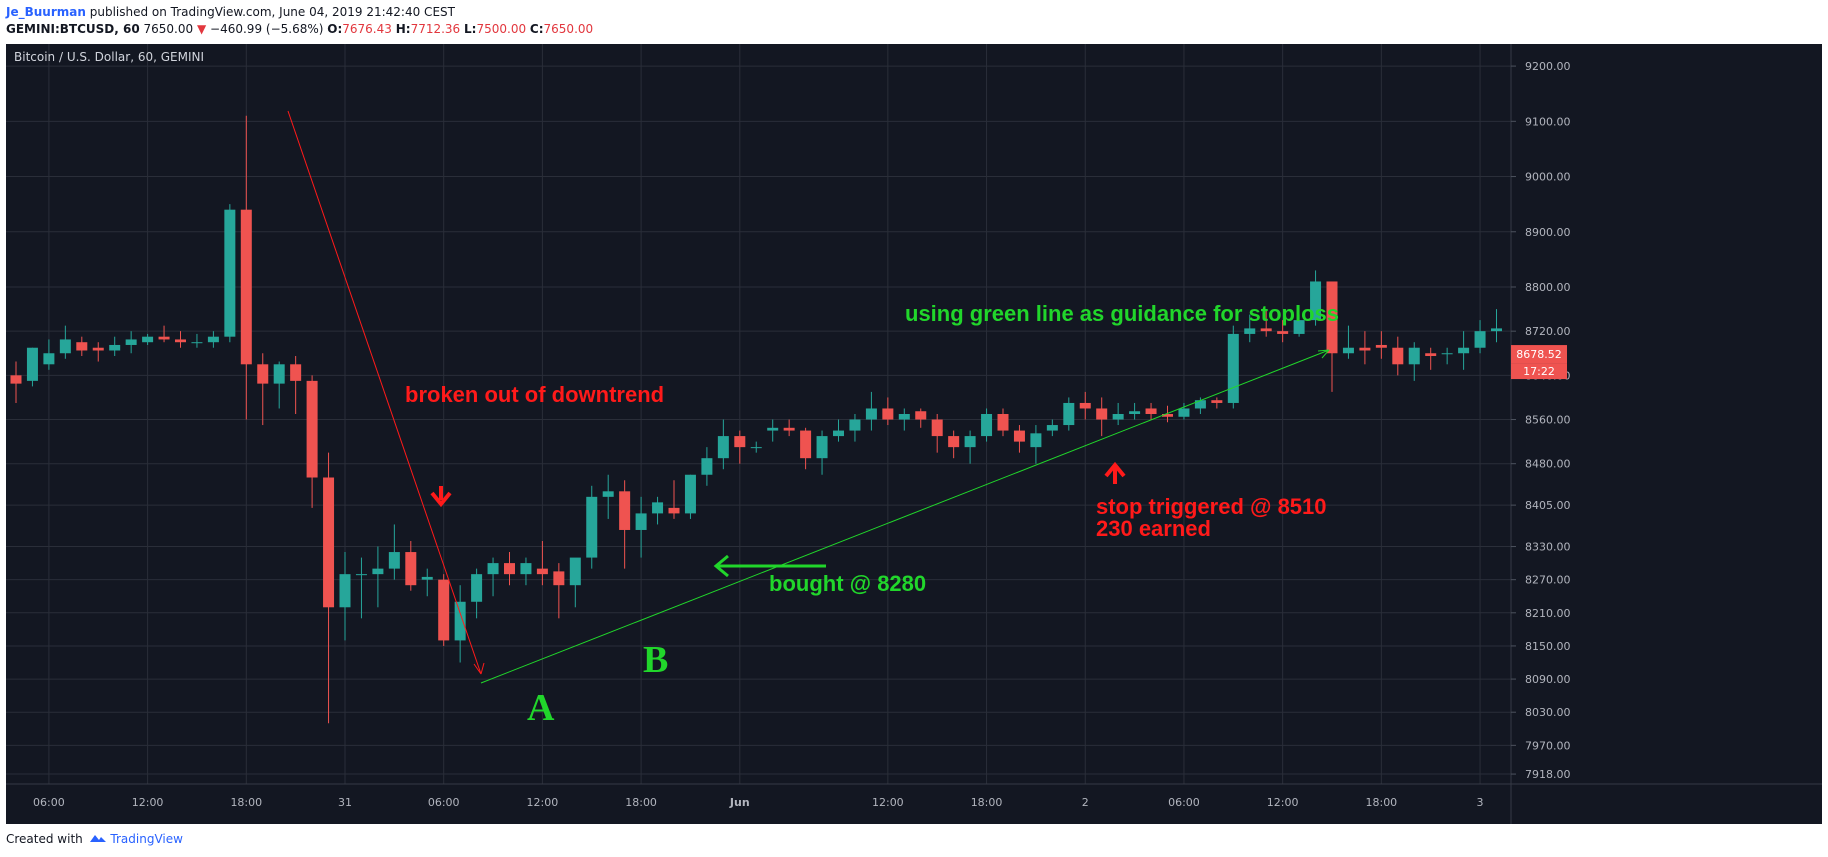 This screenshot has height=857, width=1828. Describe the element at coordinates (345, 802) in the screenshot. I see `time-tick-label: 31` at that location.